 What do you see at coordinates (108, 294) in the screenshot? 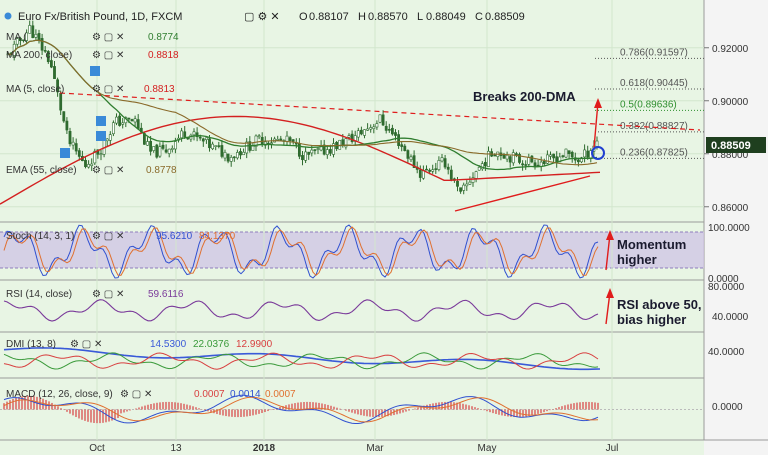
I see `rsi-icons: ⚙ ▢ ✕` at bounding box center [108, 294].